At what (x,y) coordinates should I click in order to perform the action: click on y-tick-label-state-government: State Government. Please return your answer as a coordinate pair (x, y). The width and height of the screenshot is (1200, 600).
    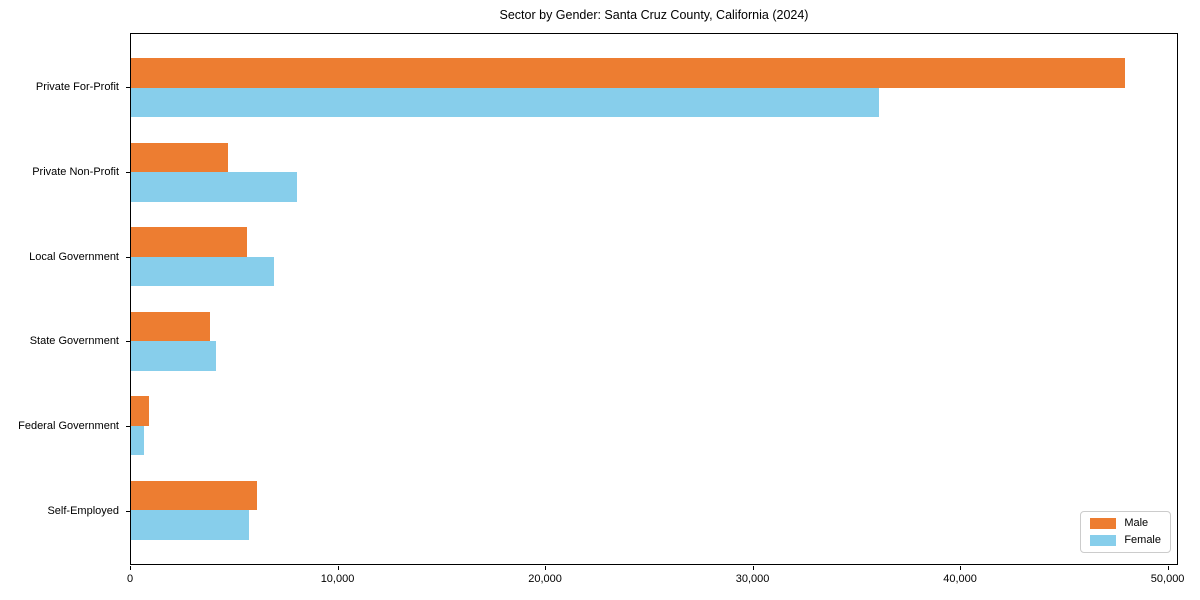
    Looking at the image, I should click on (74, 341).